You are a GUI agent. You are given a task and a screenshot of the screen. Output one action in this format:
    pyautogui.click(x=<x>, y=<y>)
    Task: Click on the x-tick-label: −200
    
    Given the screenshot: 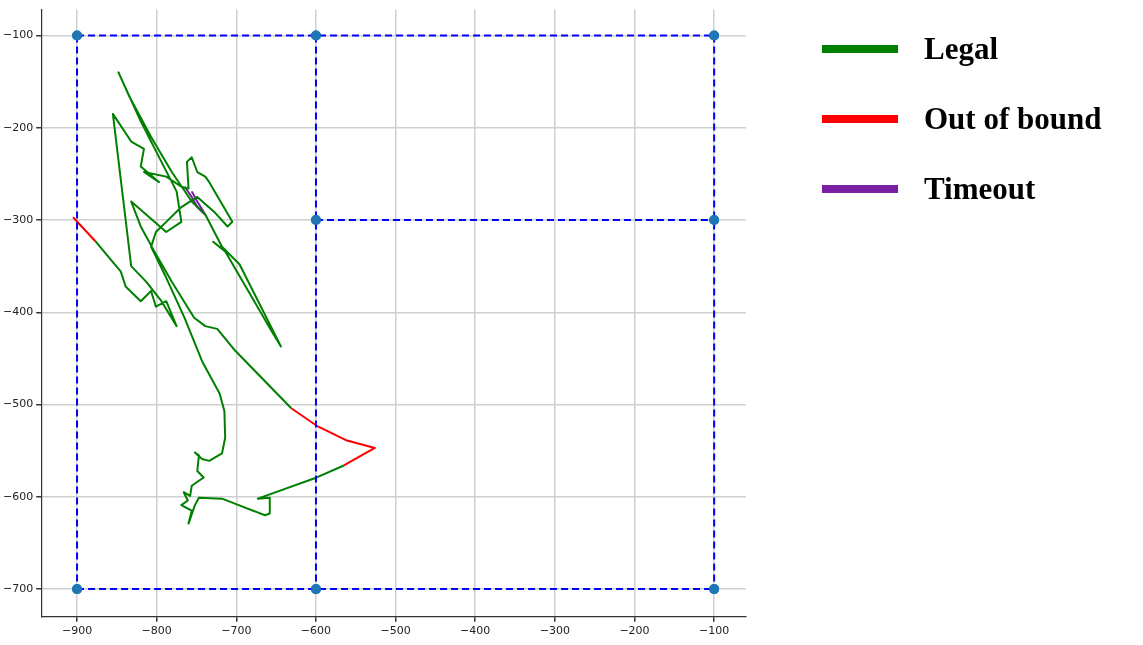 What is the action you would take?
    pyautogui.click(x=634, y=631)
    